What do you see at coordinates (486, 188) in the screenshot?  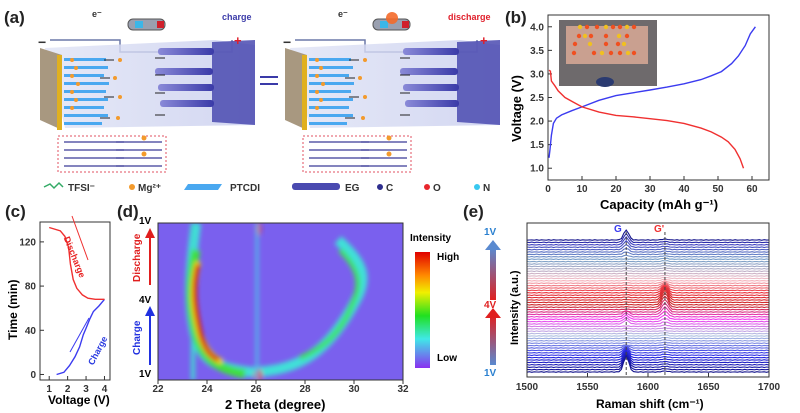 I see `legend-n: N` at bounding box center [486, 188].